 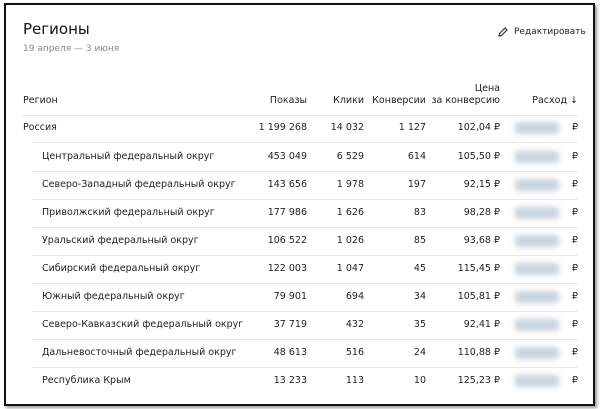 What do you see at coordinates (350, 212) in the screenshot?
I see `cell: 1 626` at bounding box center [350, 212].